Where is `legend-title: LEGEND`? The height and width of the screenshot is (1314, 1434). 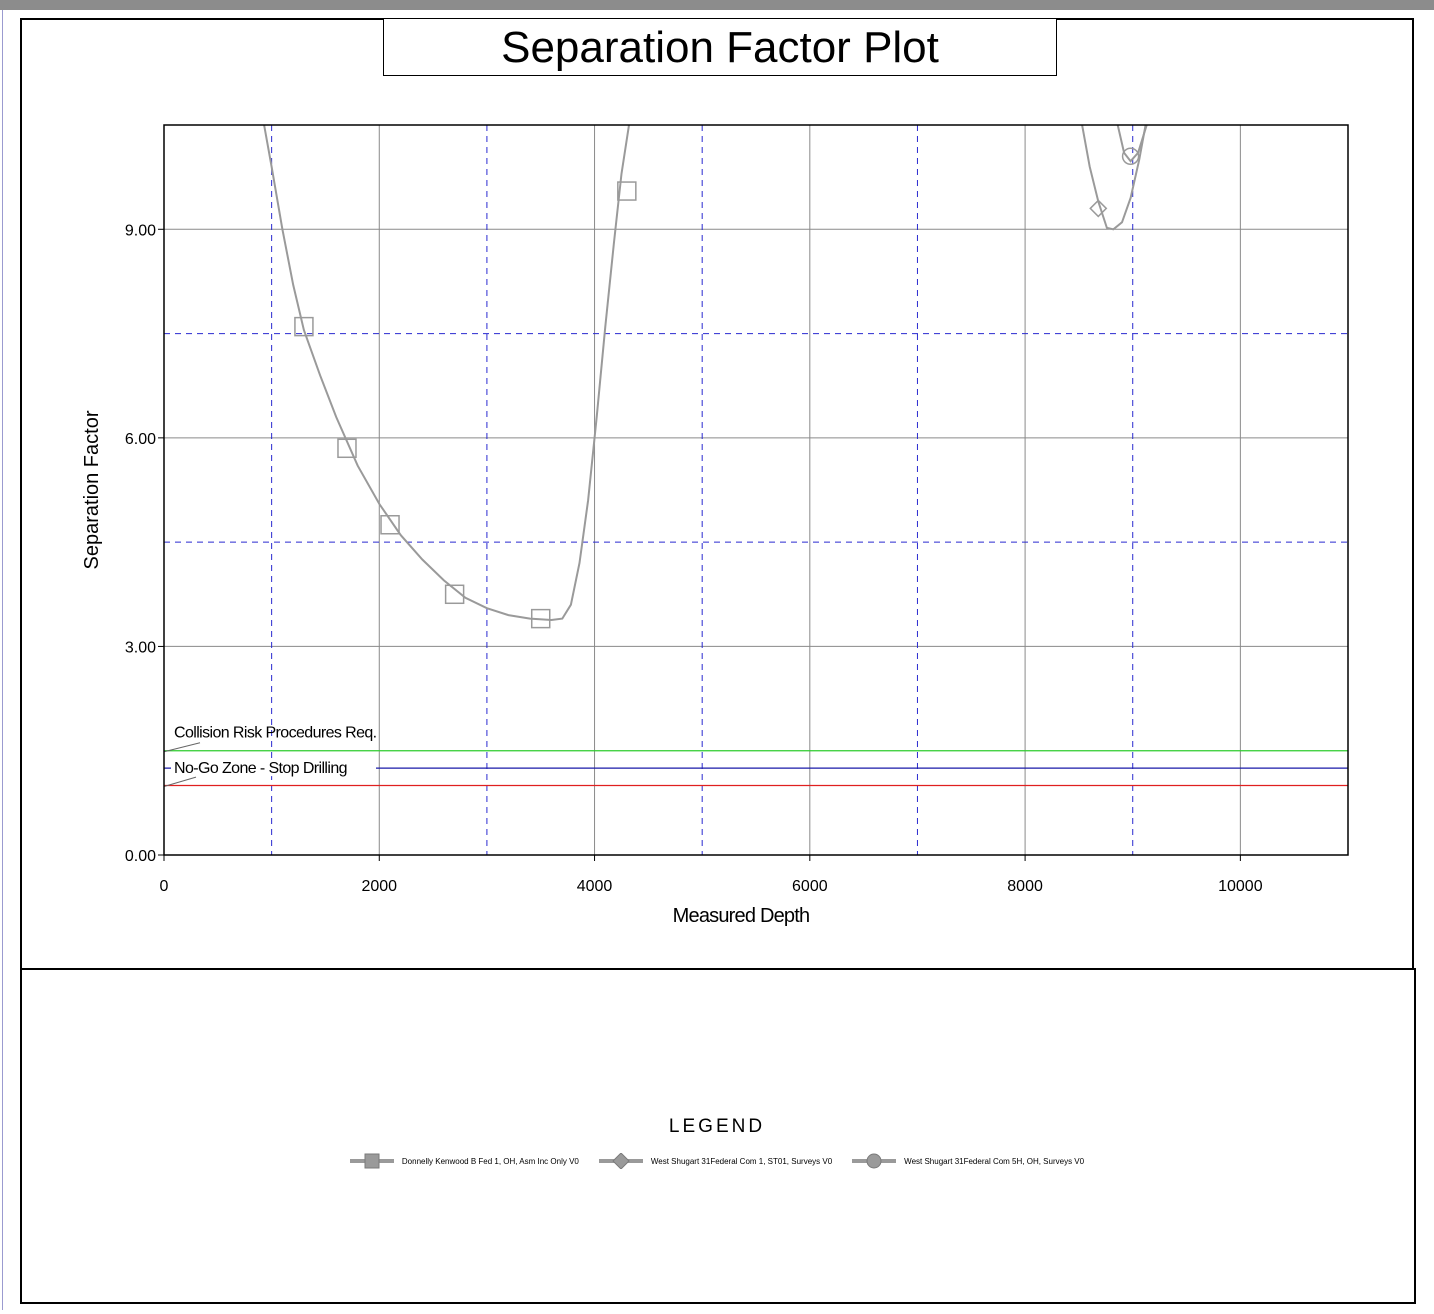 legend-title: LEGEND is located at coordinates (717, 1126).